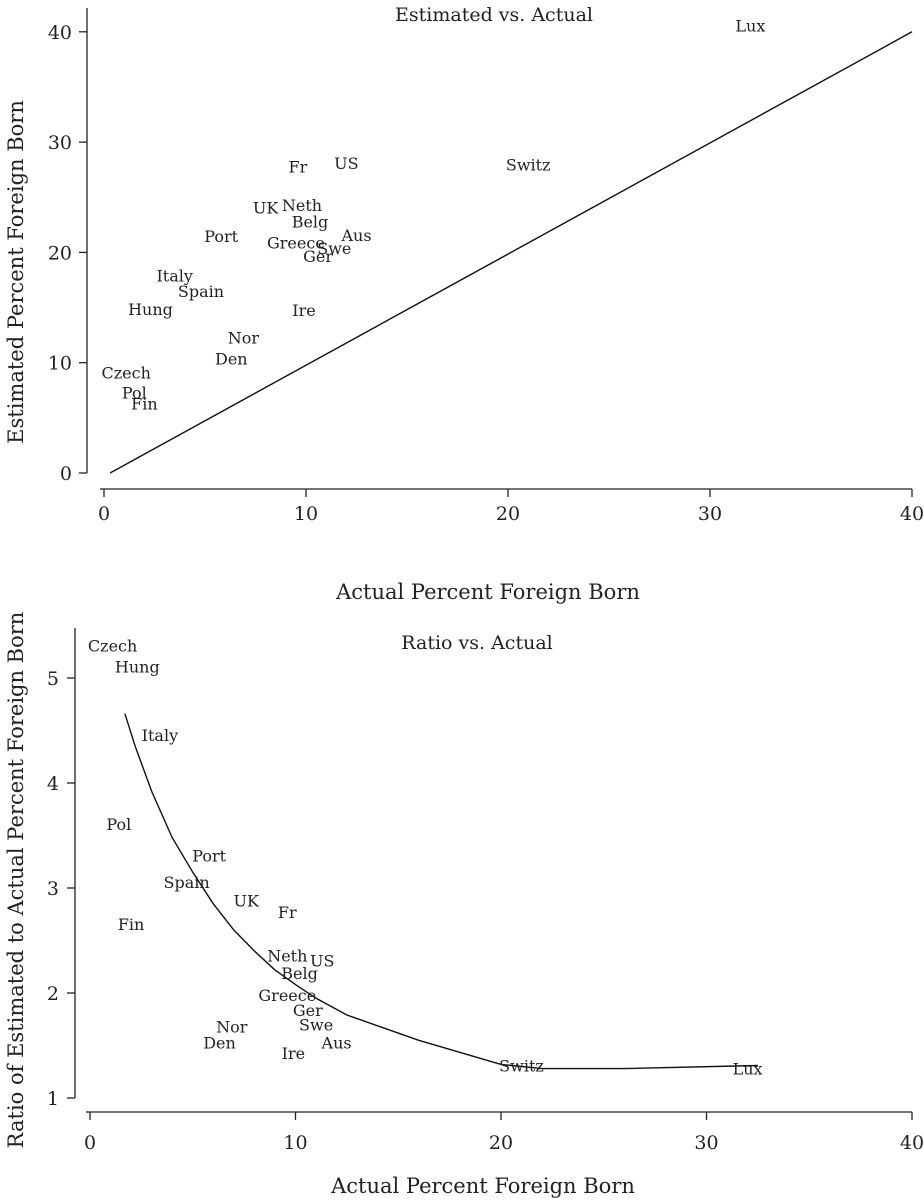 This screenshot has height=1204, width=924. What do you see at coordinates (53, 1099) in the screenshot?
I see `y-tick-label: 1` at bounding box center [53, 1099].